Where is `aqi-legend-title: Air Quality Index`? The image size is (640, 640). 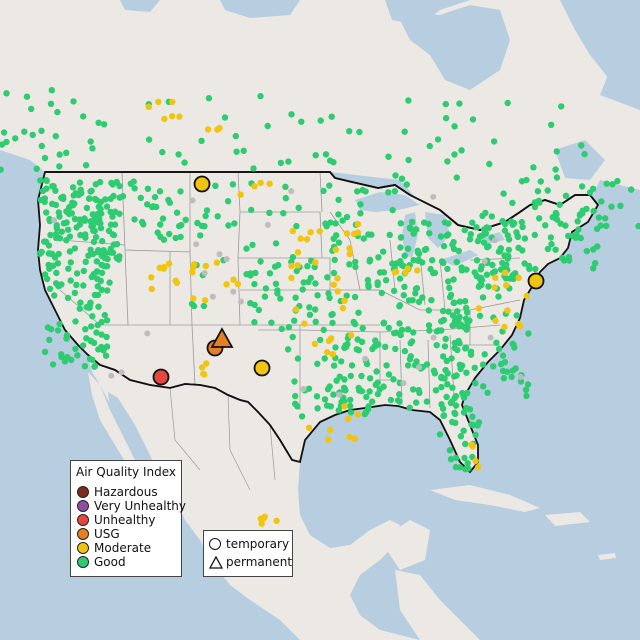 aqi-legend-title: Air Quality Index is located at coordinates (126, 472).